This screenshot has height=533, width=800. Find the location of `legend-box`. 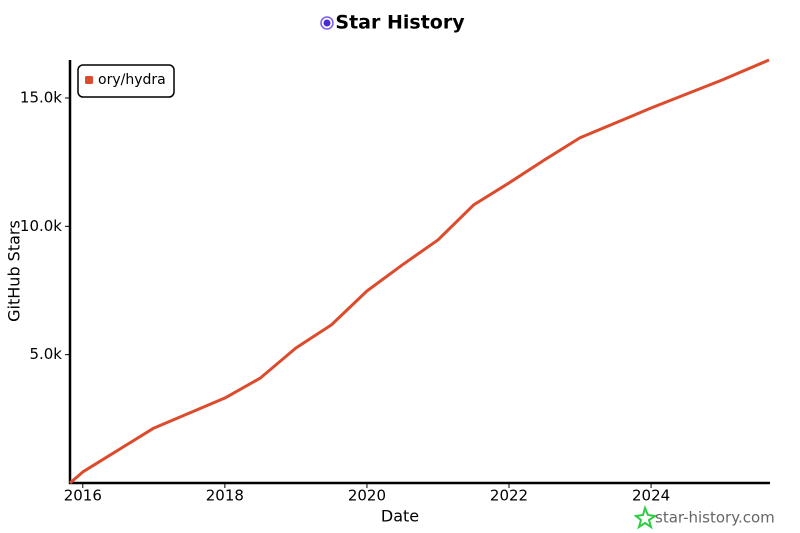

legend-box is located at coordinates (126, 81).